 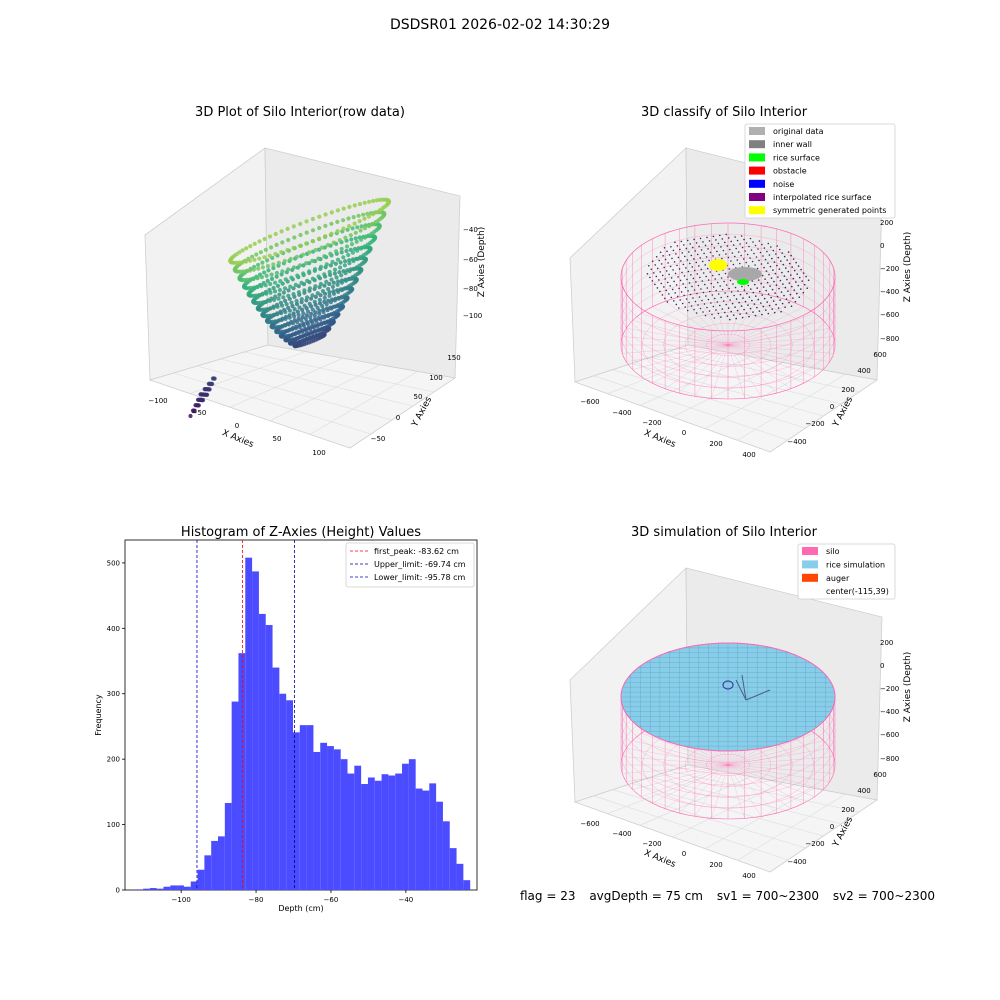 What do you see at coordinates (292, 897) in the screenshot?
I see `histogram-x-ticks: −100 −80 −60 −40` at bounding box center [292, 897].